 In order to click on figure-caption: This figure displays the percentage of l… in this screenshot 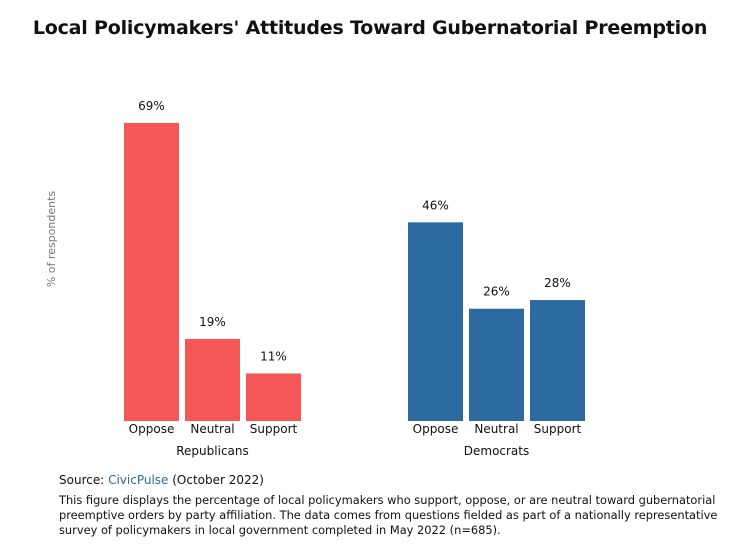, I will do `click(388, 515)`.